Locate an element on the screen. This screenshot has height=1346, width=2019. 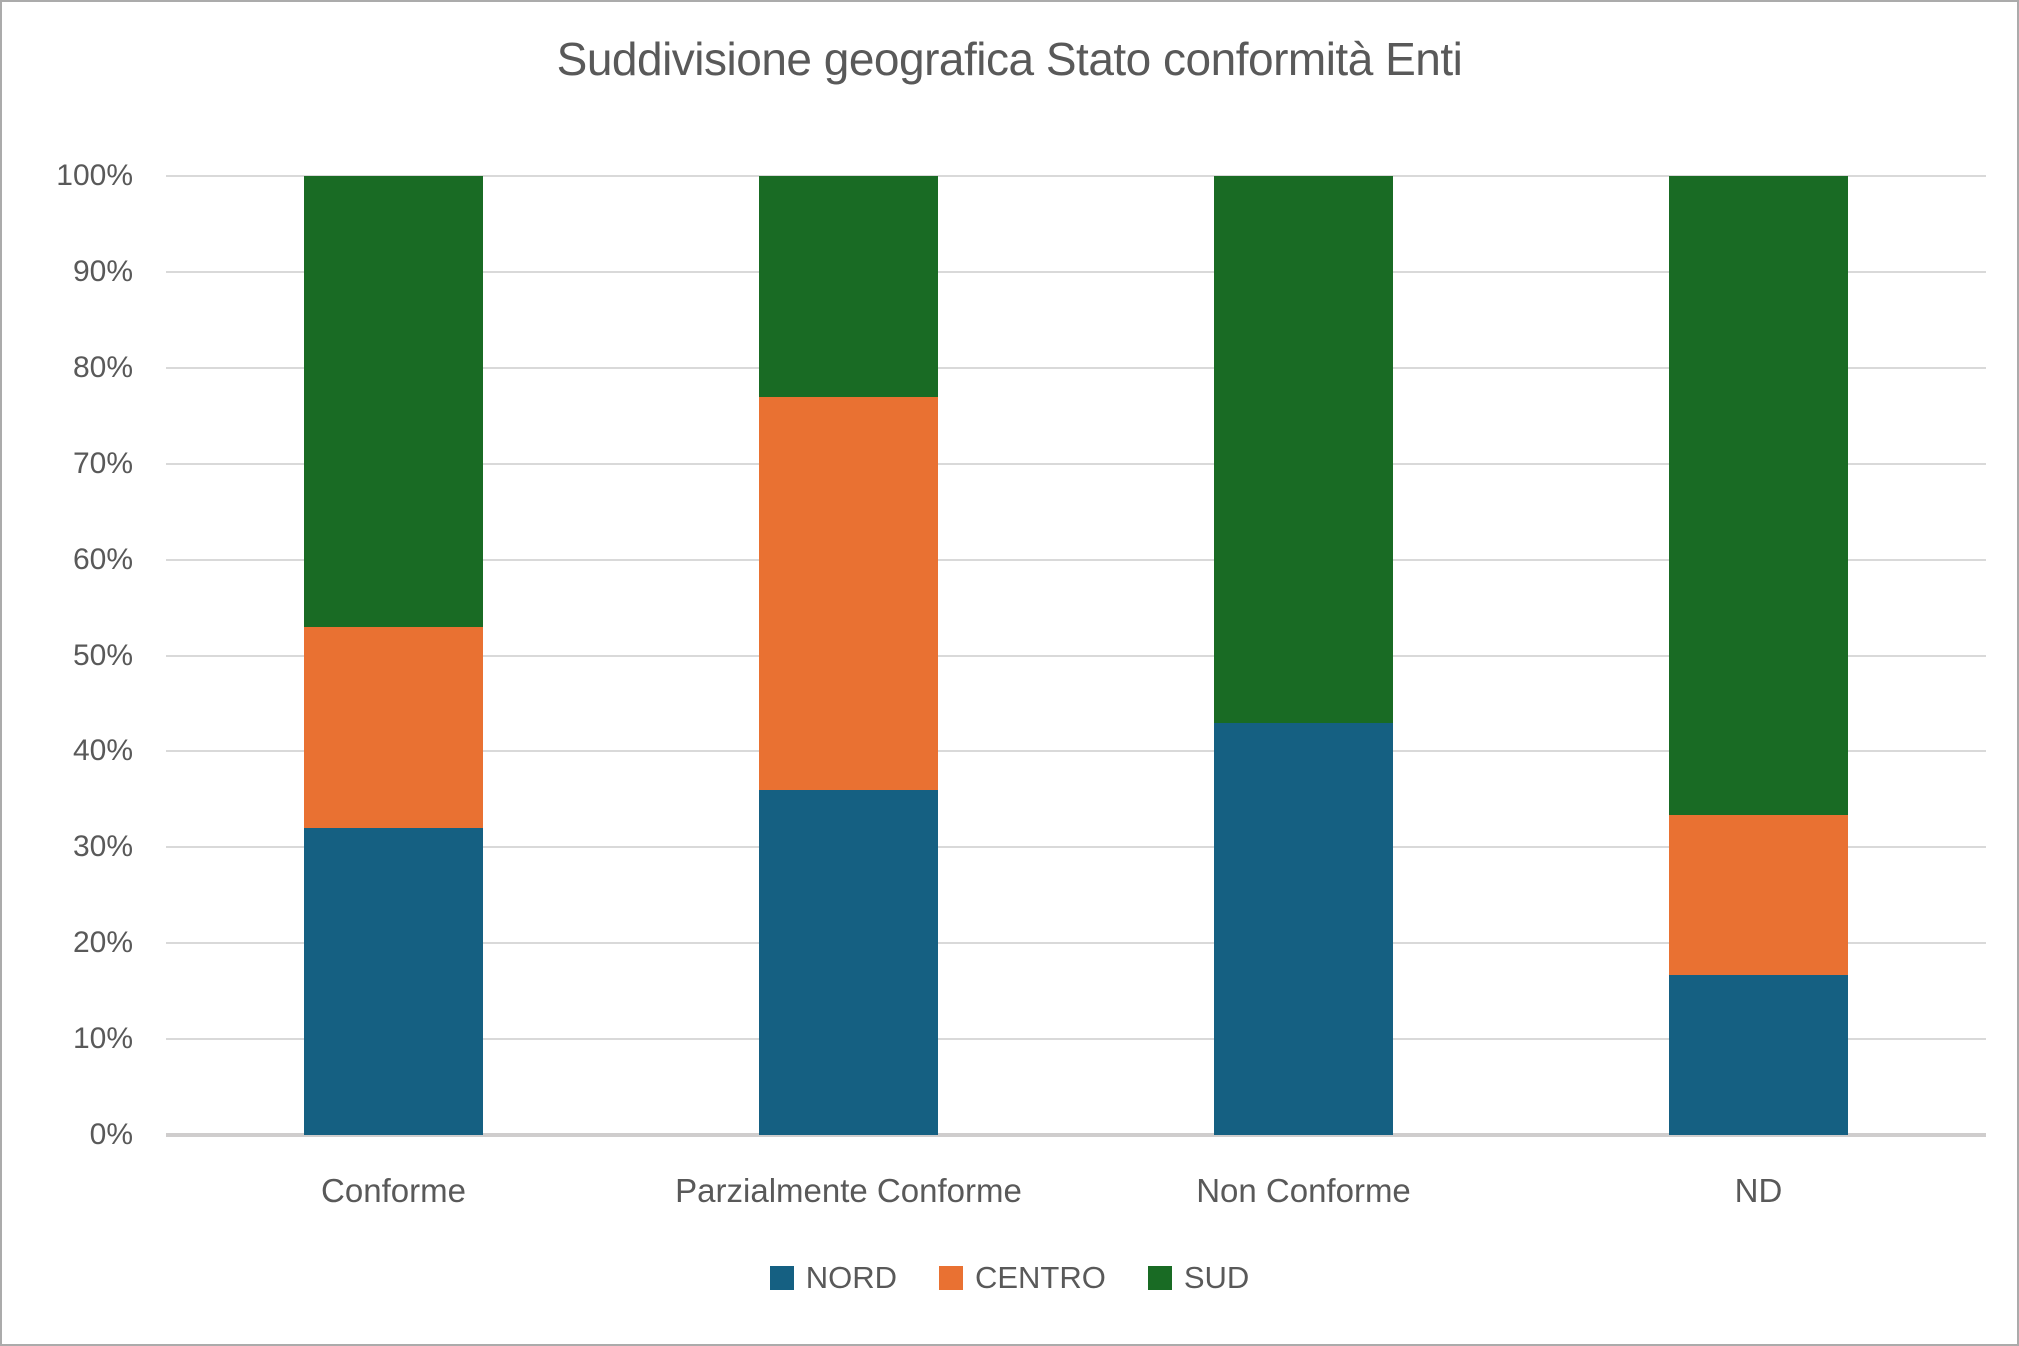
y-axis-tick-label-20%: 20% is located at coordinates (102, 943).